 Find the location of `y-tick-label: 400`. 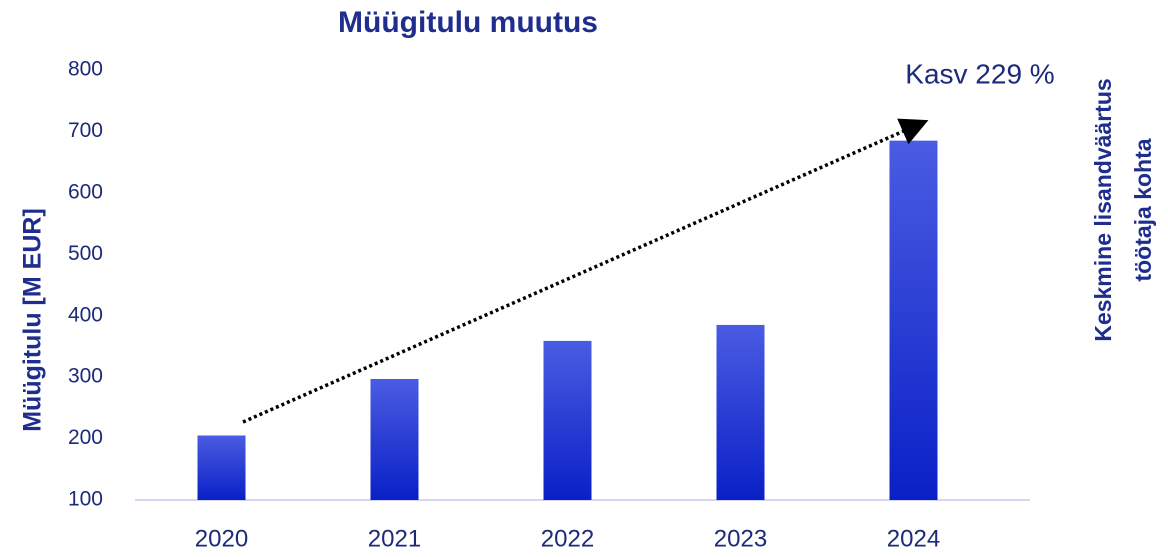

y-tick-label: 400 is located at coordinates (85, 314).